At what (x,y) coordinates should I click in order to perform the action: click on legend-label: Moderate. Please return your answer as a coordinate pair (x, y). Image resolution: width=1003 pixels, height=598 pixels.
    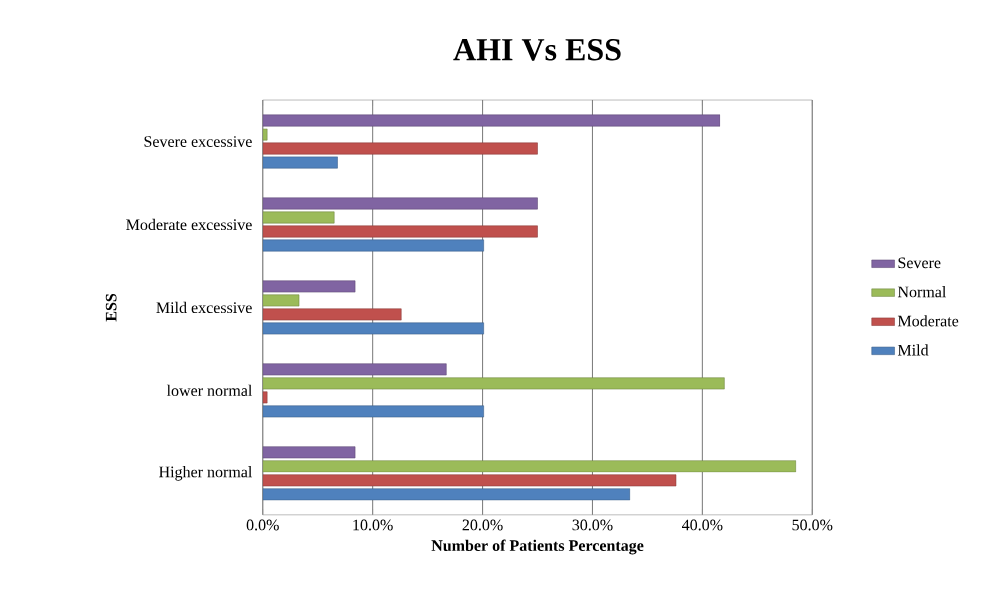
    Looking at the image, I should click on (928, 321).